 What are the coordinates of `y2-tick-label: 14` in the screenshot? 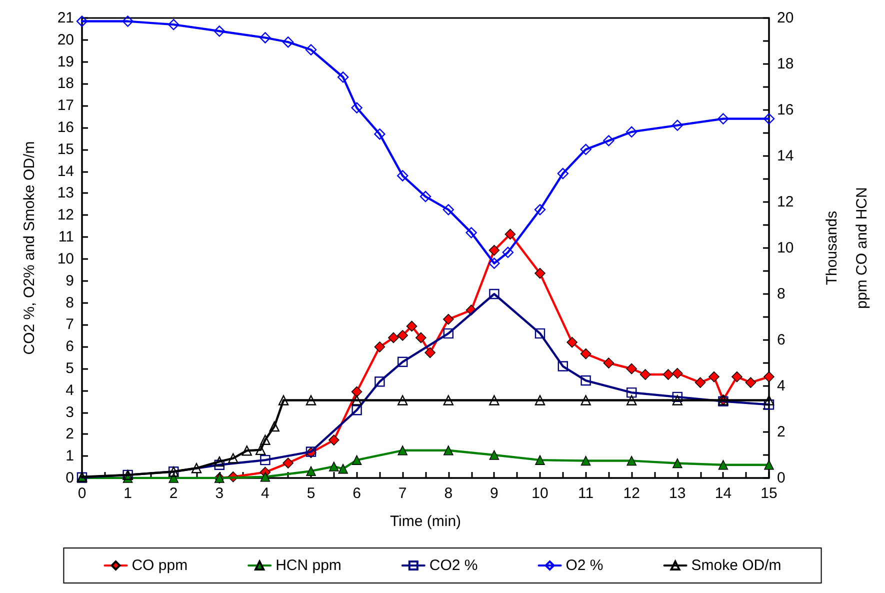 It's located at (785, 156).